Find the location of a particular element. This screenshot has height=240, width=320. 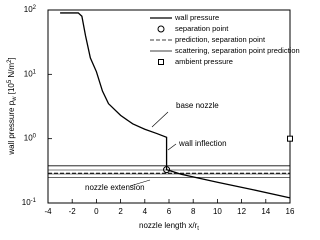

x-tick-label: 6 is located at coordinates (169, 211).